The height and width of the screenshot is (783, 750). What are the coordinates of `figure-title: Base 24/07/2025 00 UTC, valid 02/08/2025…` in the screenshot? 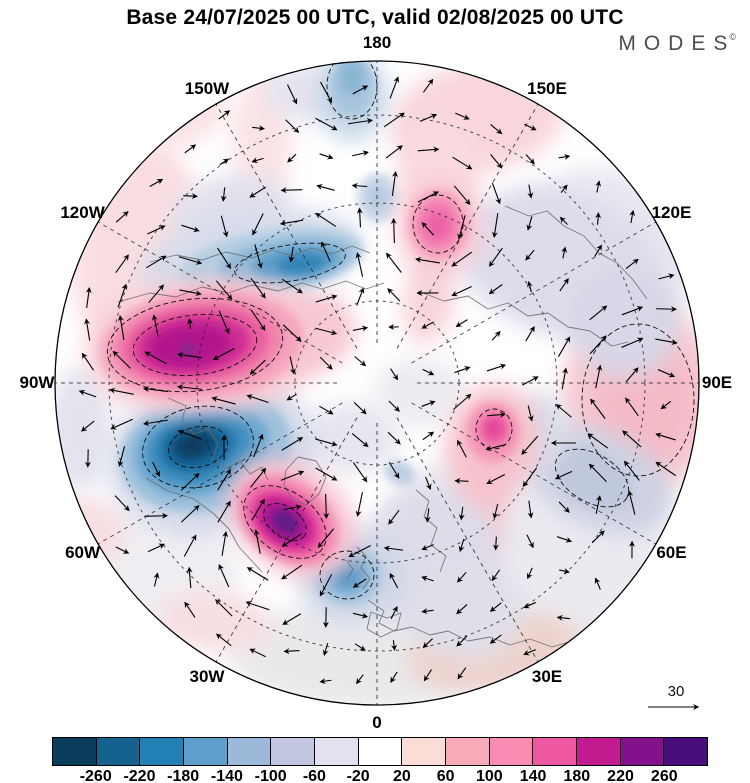 It's located at (375, 17).